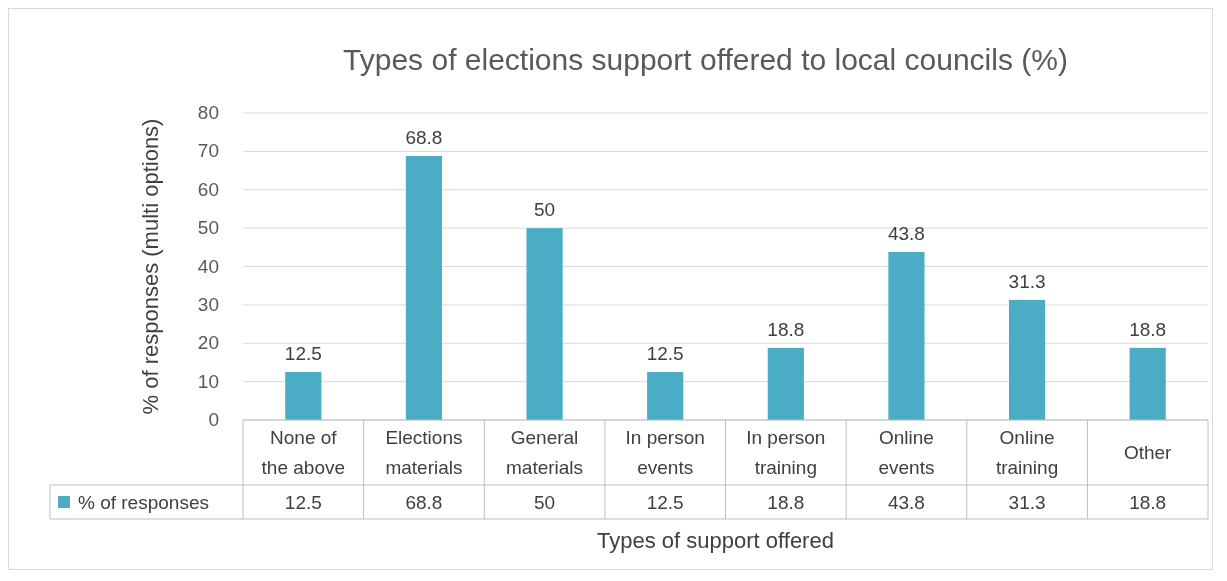 This screenshot has height=581, width=1227. I want to click on chart-title: Types of elections support offered to local councils (%), so click(705, 59).